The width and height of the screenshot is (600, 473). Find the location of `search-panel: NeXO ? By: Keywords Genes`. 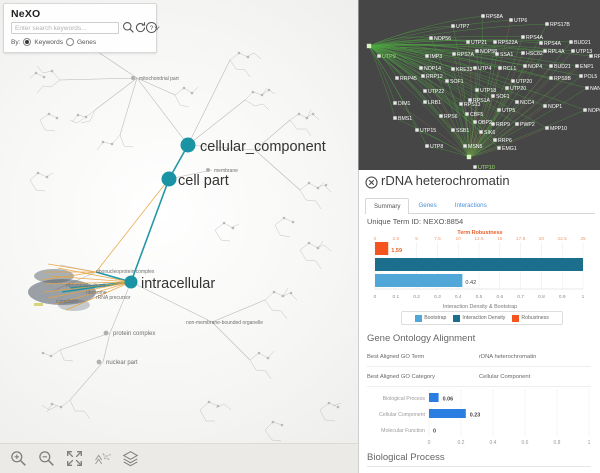

search-panel: NeXO ? By: Keywords Genes is located at coordinates (81, 28).